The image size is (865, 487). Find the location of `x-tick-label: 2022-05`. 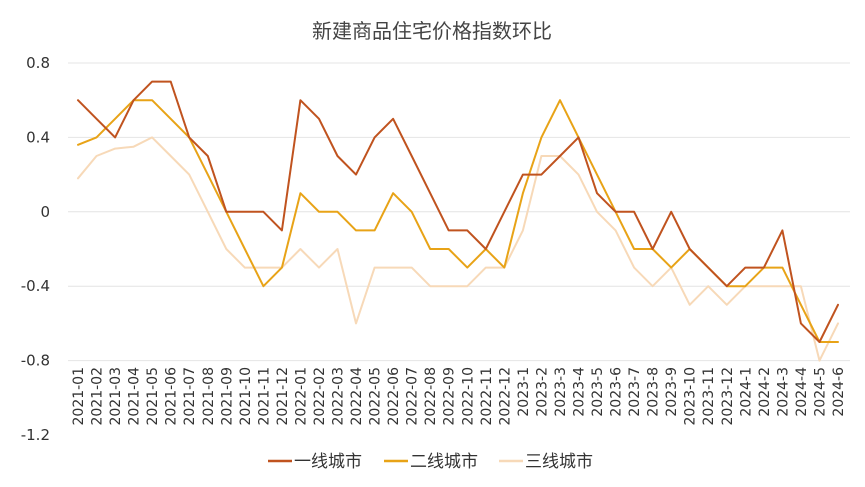

x-tick-label: 2022-05 is located at coordinates (376, 396).